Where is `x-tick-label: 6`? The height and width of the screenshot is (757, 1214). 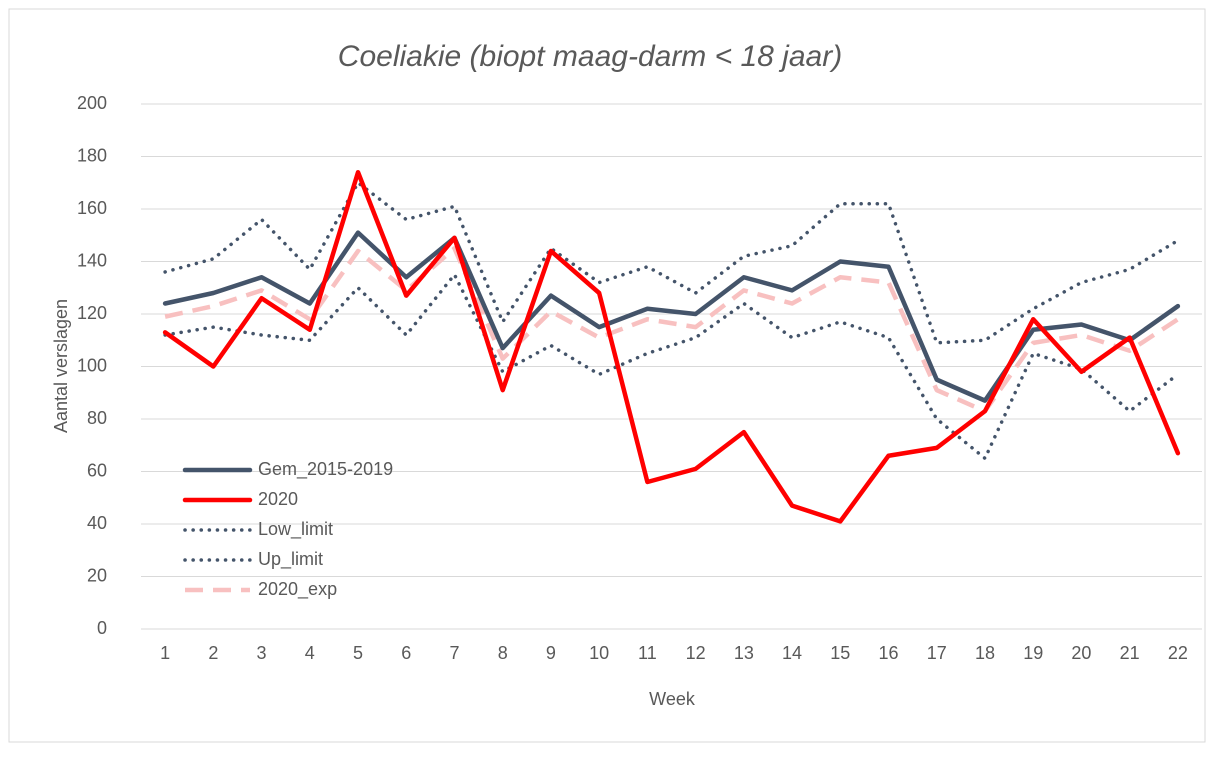 x-tick-label: 6 is located at coordinates (406, 653).